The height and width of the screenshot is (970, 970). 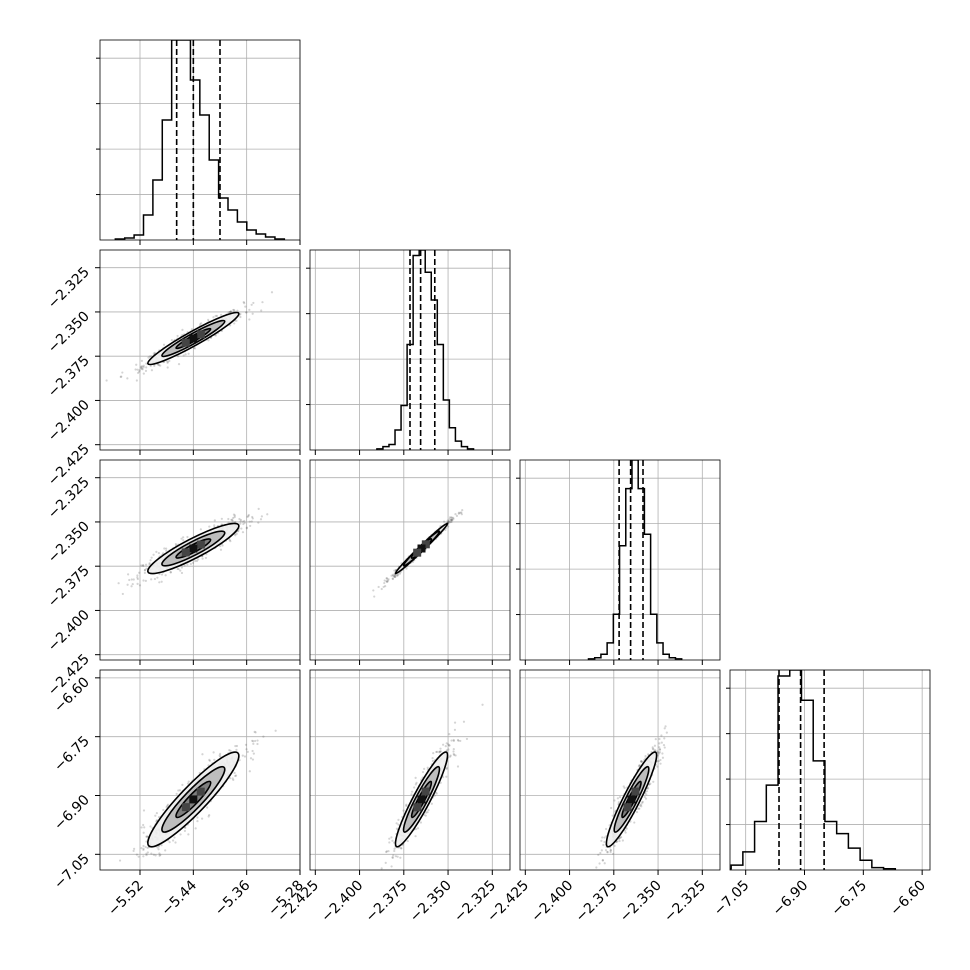 What do you see at coordinates (791, 899) in the screenshot?
I see `x-tick-label: −6.90` at bounding box center [791, 899].